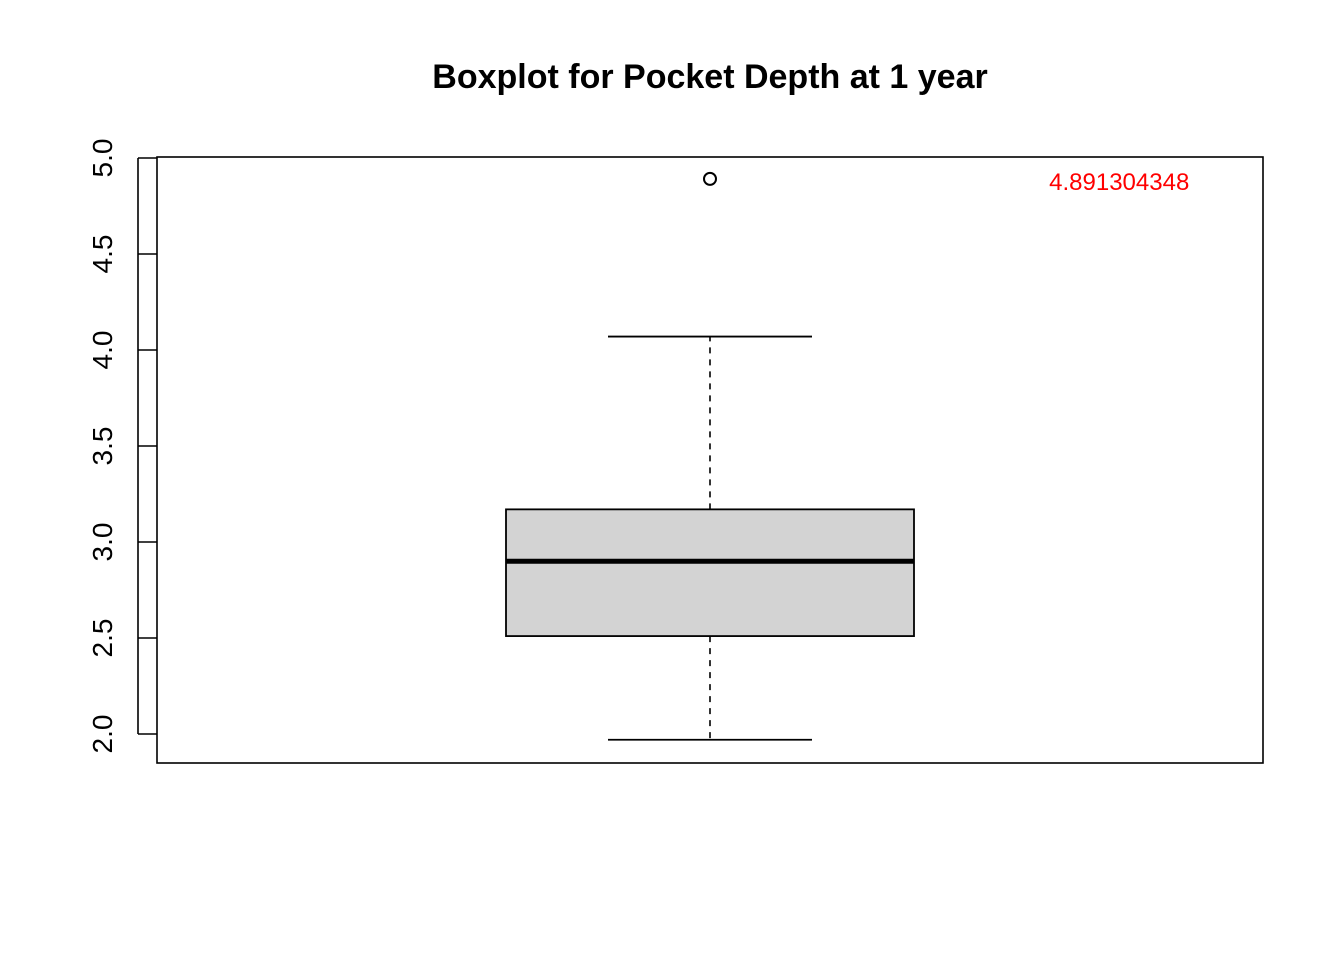 The width and height of the screenshot is (1344, 965). Describe the element at coordinates (102, 446) in the screenshot. I see `y-tick-label: 3.5` at that location.